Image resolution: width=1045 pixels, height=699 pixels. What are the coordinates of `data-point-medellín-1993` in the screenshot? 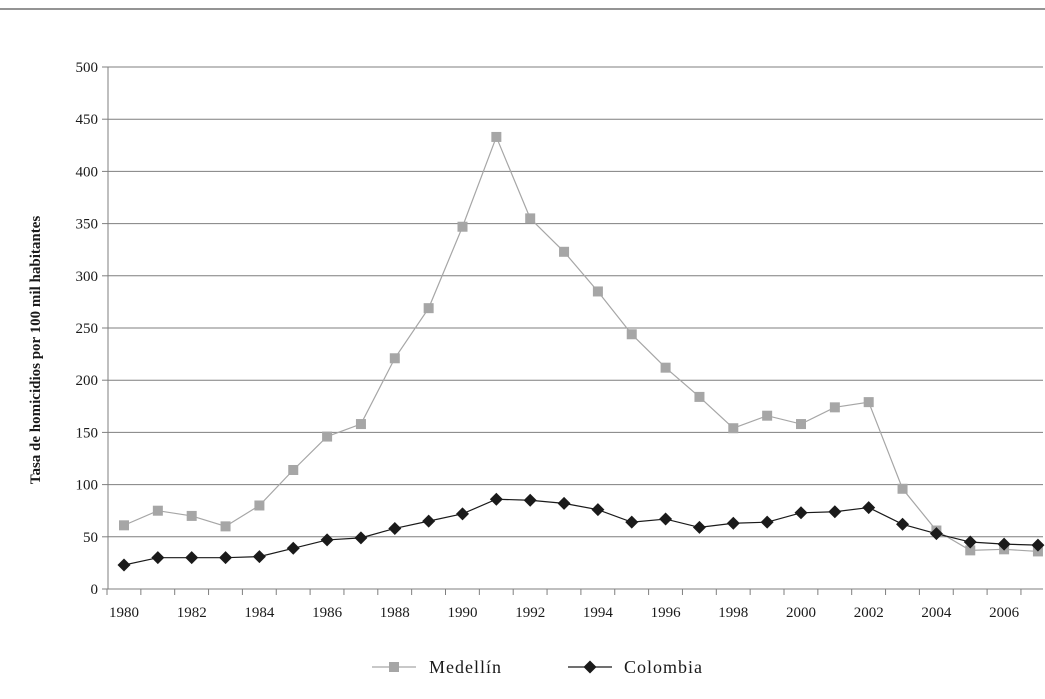 It's located at (564, 251).